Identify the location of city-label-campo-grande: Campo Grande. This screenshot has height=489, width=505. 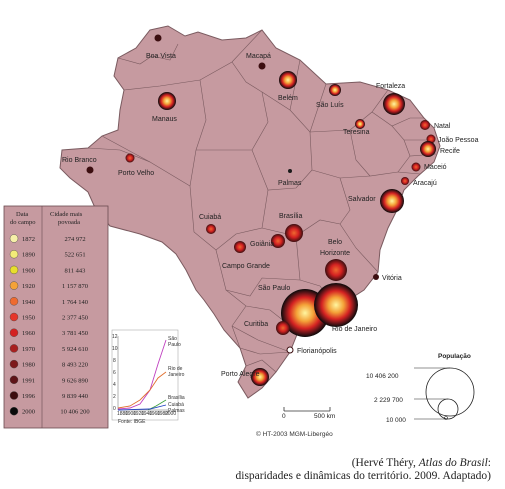
(246, 266).